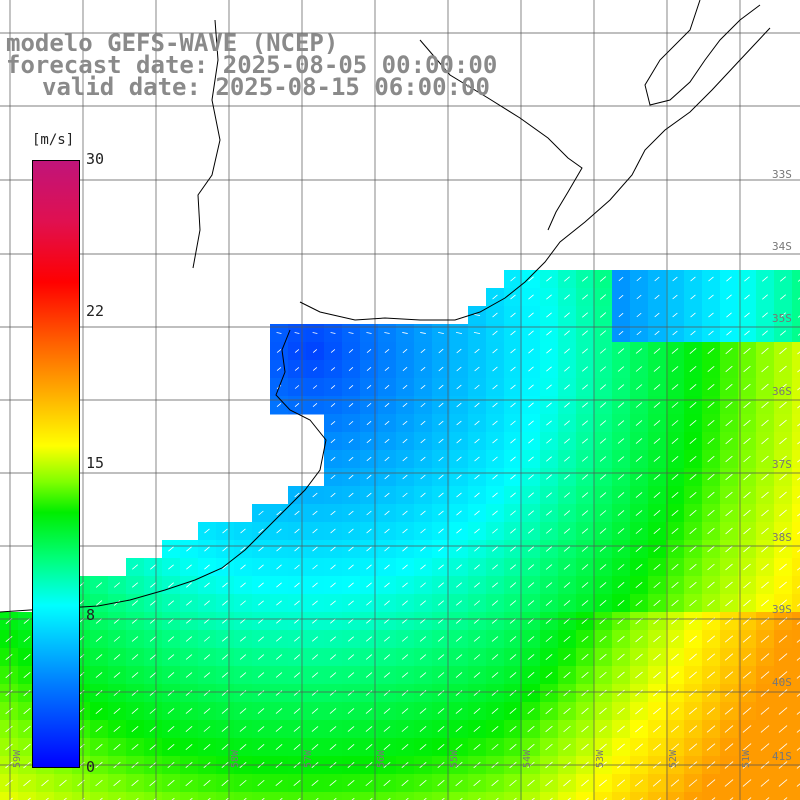  Describe the element at coordinates (782, 537) in the screenshot. I see `lat-label-38s: 38S` at that location.